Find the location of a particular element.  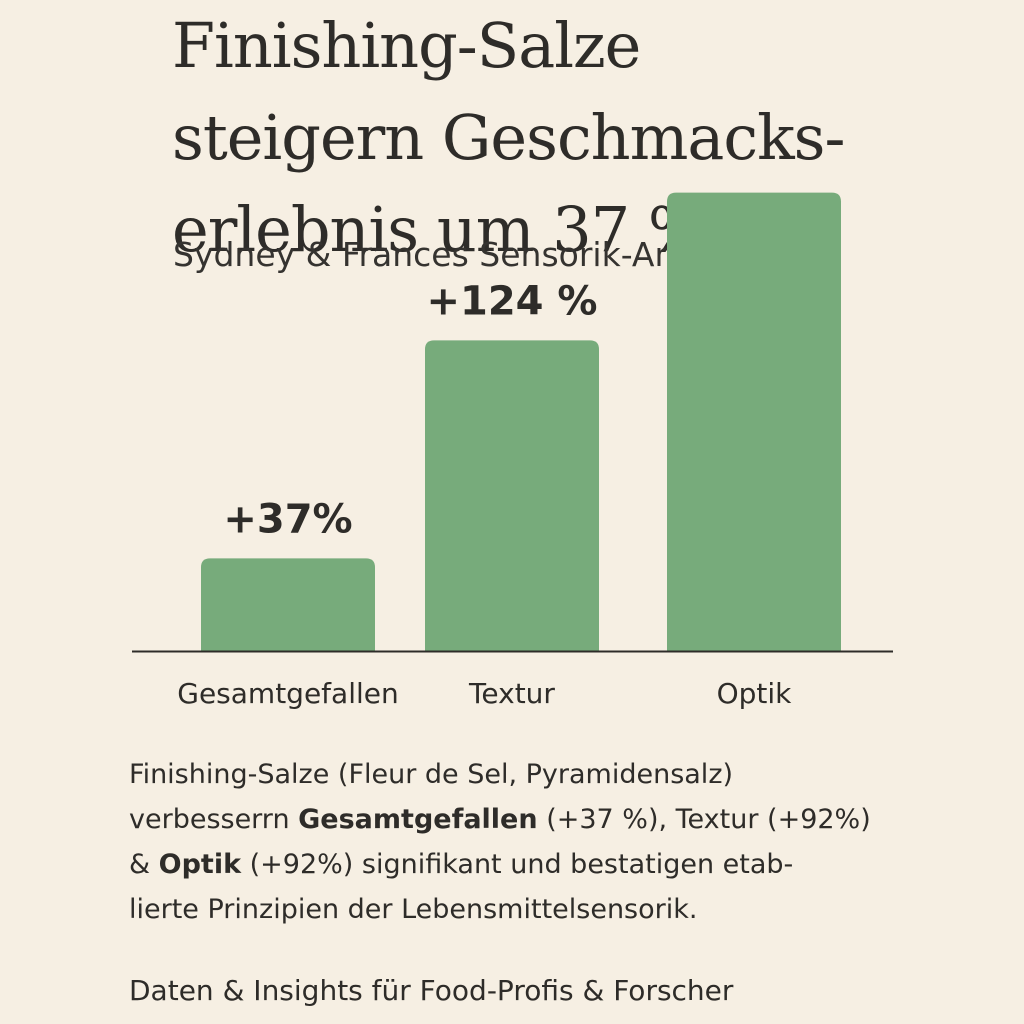

paragraph-line-3-text-a: & is located at coordinates (144, 864).